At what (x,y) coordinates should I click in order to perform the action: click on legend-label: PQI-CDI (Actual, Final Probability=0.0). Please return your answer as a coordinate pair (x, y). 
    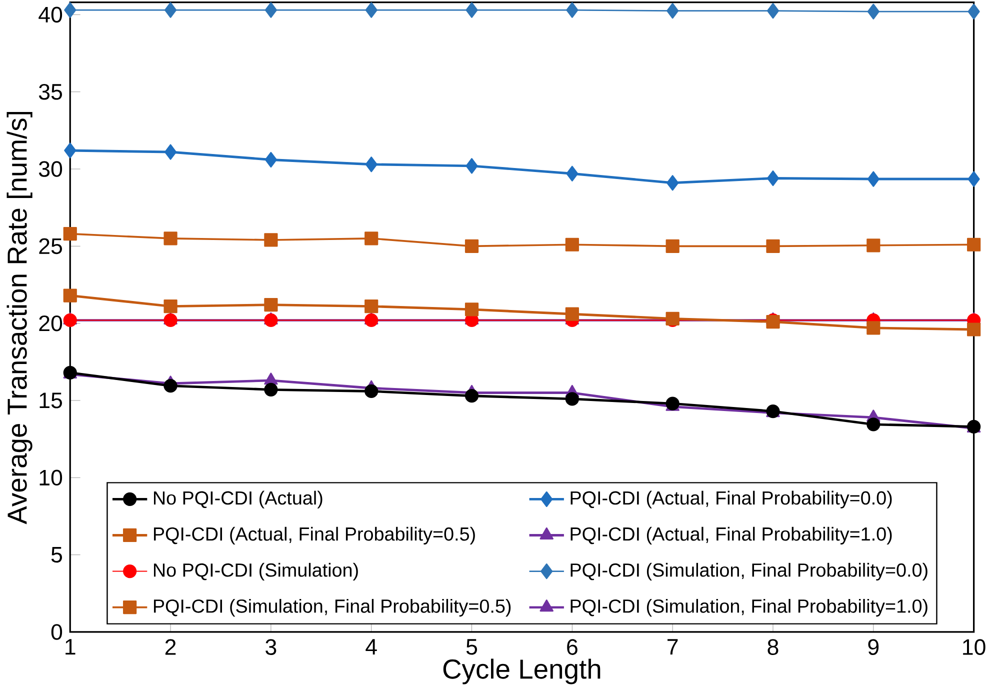
    Looking at the image, I should click on (731, 499).